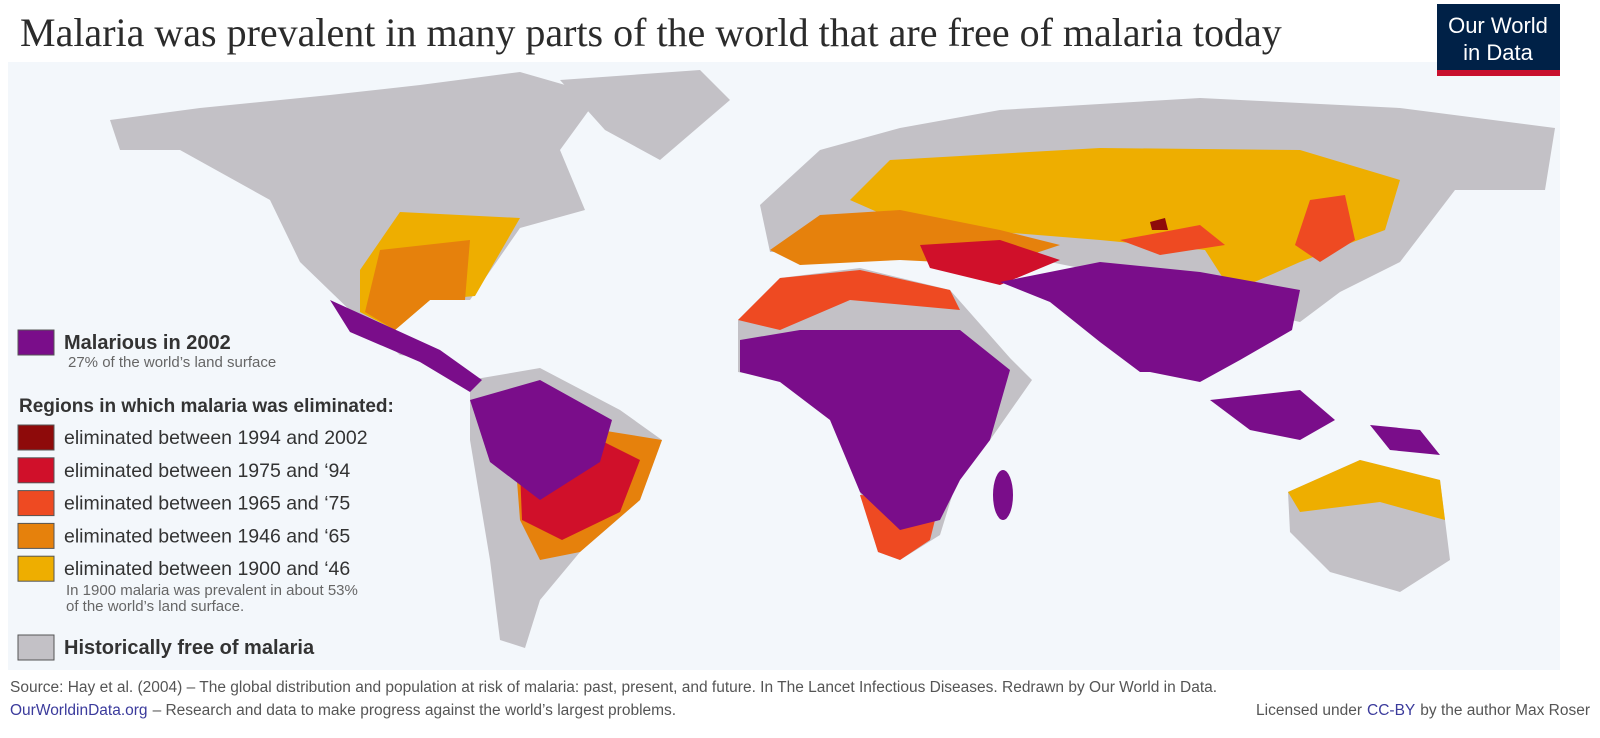  I want to click on license-prefix: Licensed under, so click(1309, 710).